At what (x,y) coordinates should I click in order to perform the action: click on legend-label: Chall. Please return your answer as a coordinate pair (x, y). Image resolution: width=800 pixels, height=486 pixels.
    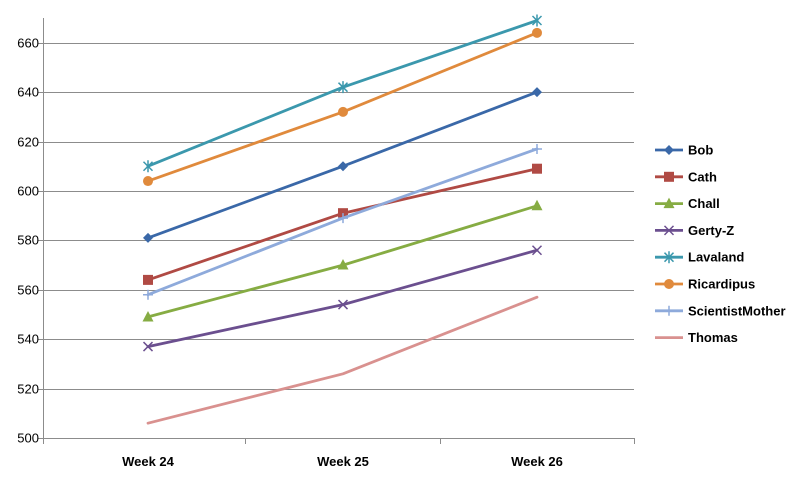
    Looking at the image, I should click on (704, 203).